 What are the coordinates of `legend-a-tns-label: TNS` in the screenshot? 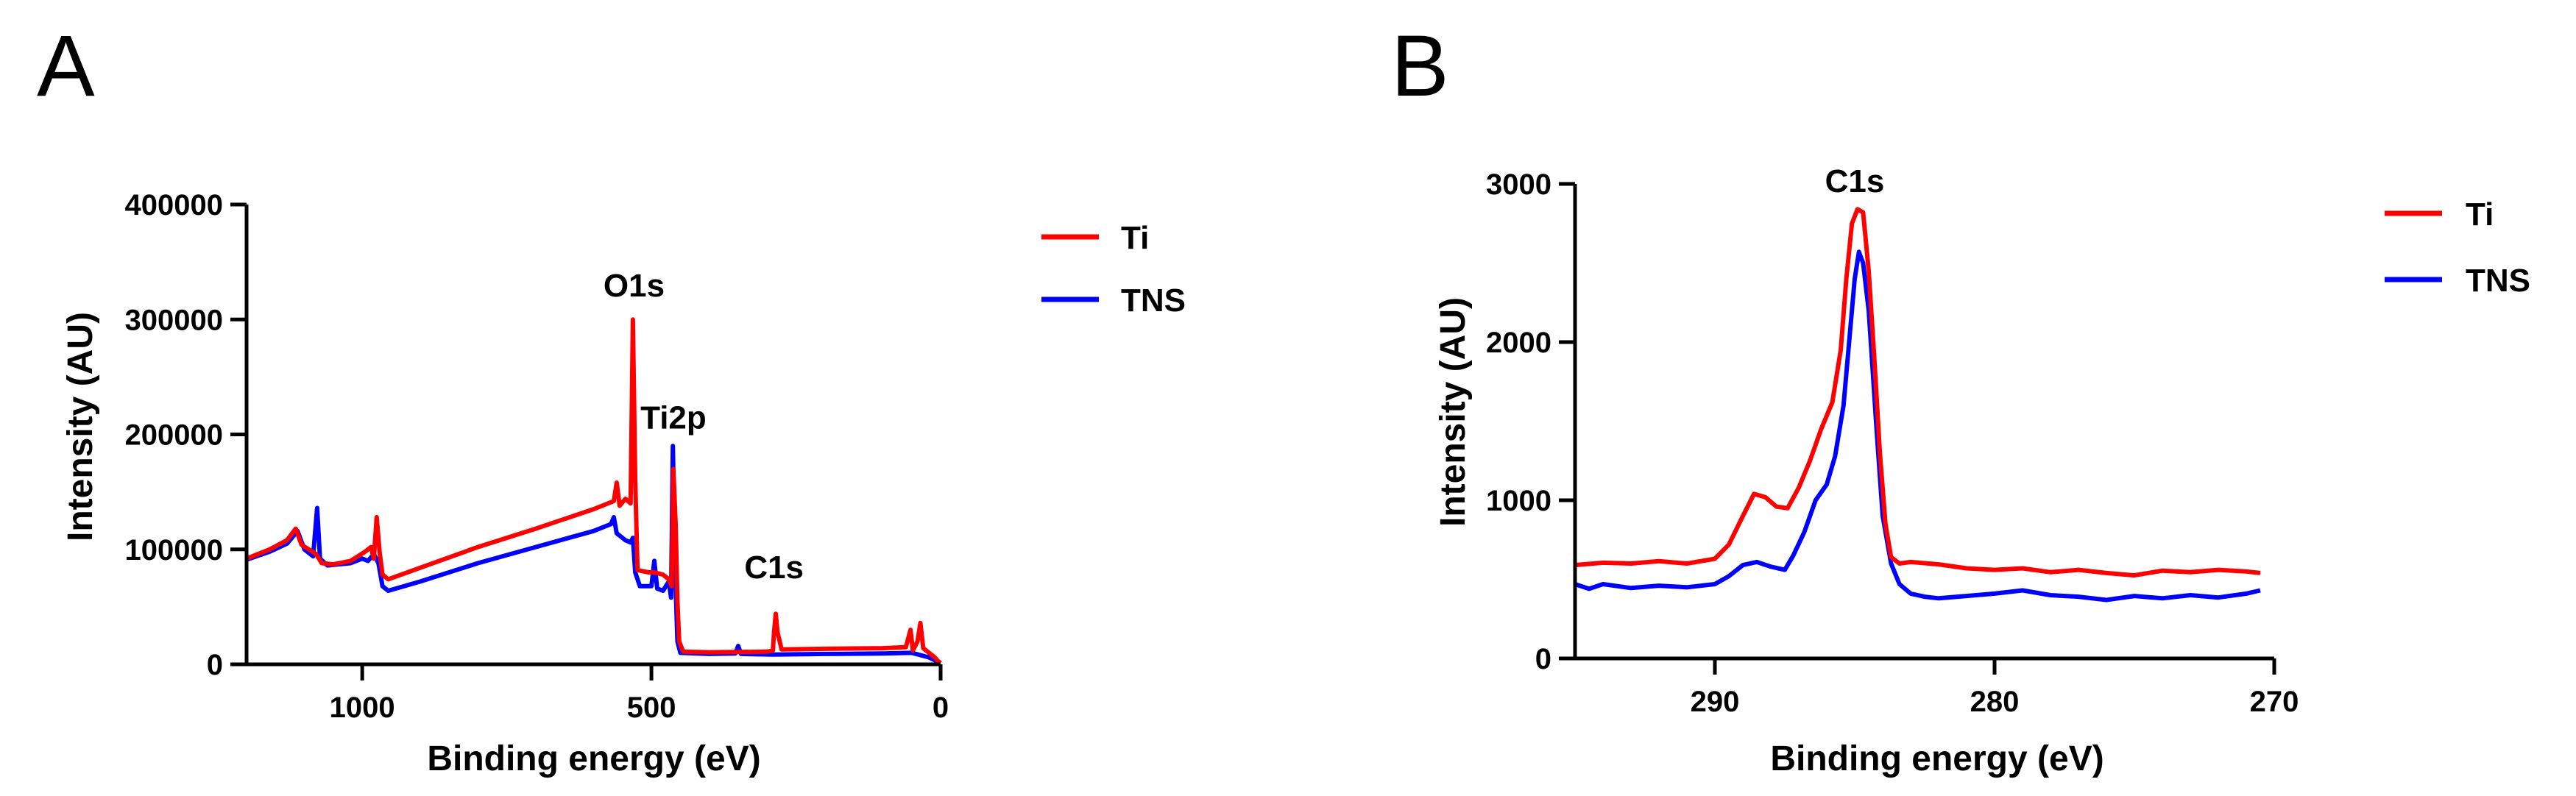 It's located at (1153, 300).